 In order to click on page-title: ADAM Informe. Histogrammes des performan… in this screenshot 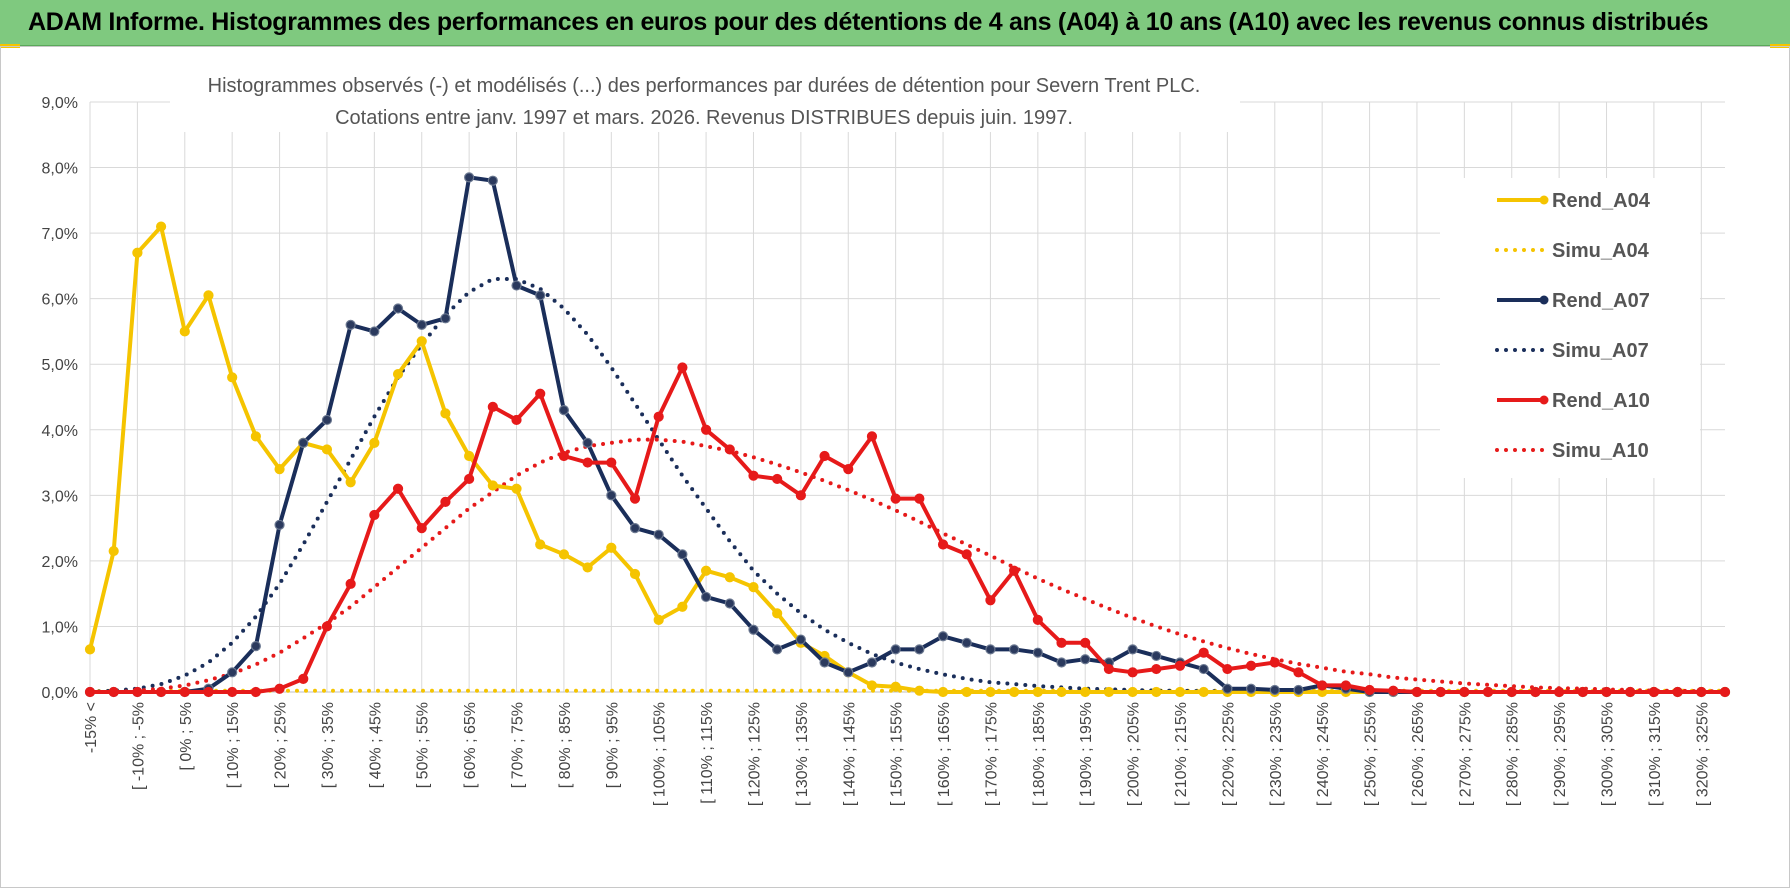, I will do `click(868, 22)`.